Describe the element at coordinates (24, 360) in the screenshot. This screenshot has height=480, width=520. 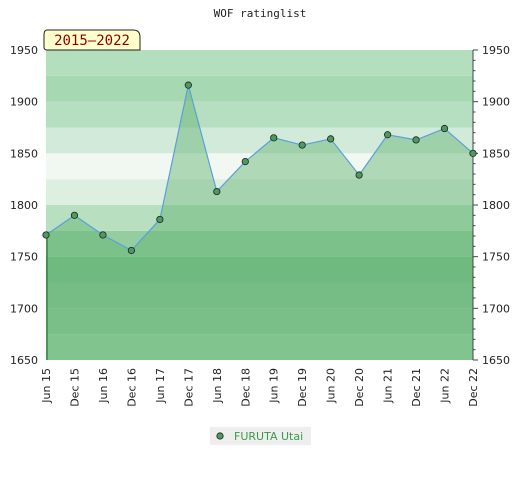
I see `y-tick-label-left: 1650` at that location.